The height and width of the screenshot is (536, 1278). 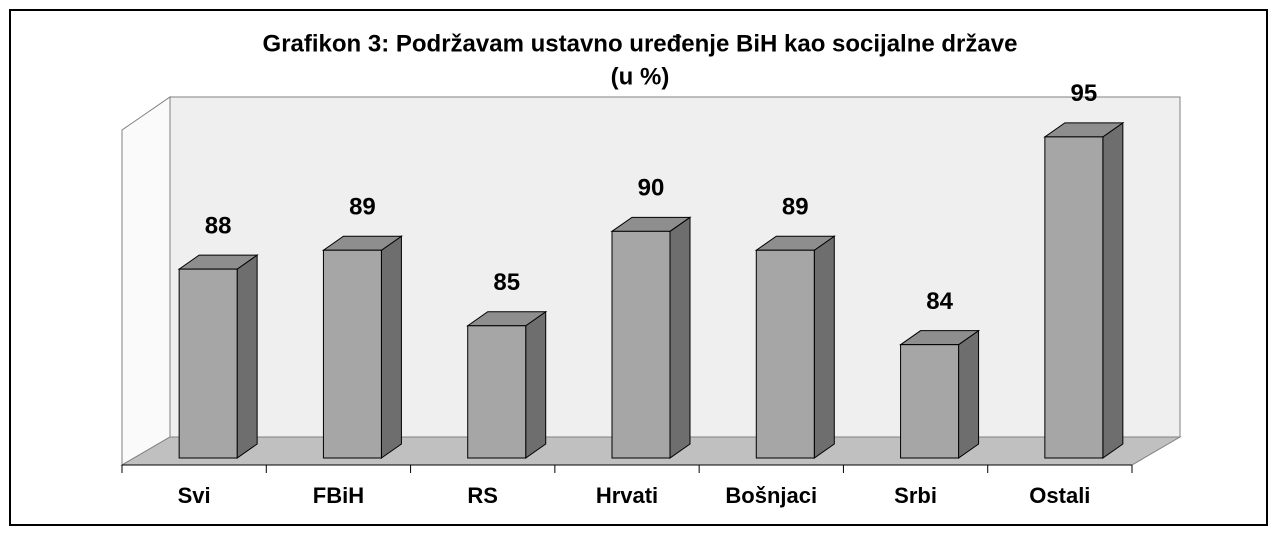 What do you see at coordinates (482, 495) in the screenshot?
I see `x-tick-label: RS` at bounding box center [482, 495].